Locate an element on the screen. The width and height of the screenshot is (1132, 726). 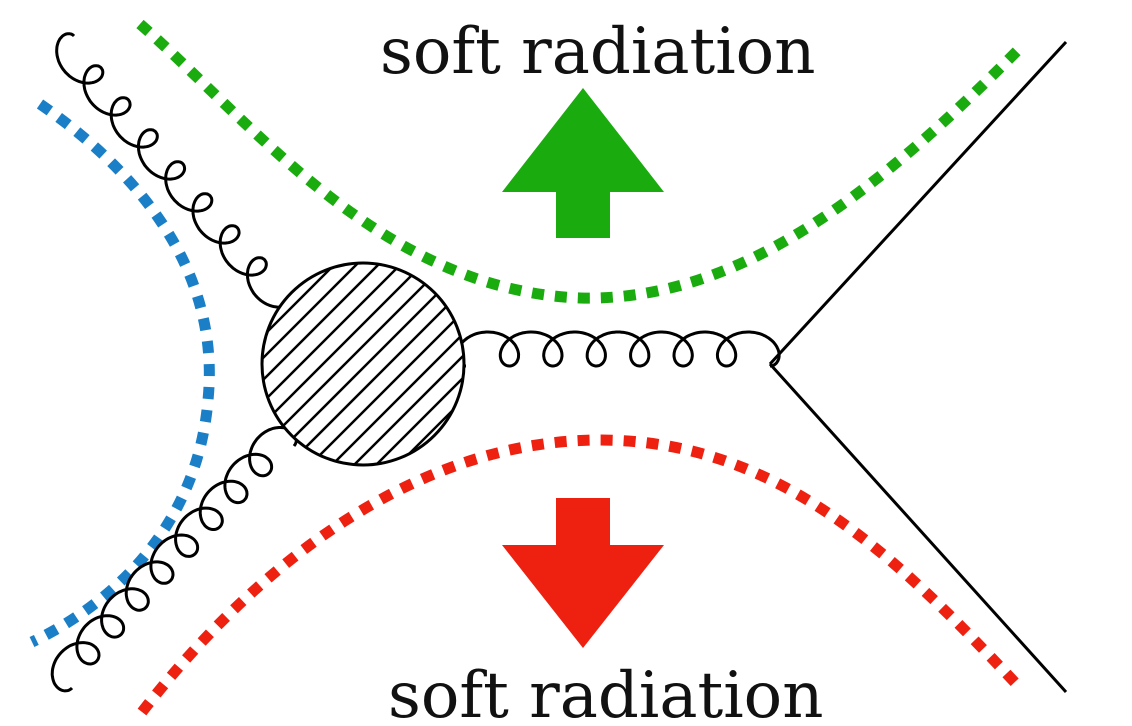
internal-gluon is located at coordinates (618, 349).